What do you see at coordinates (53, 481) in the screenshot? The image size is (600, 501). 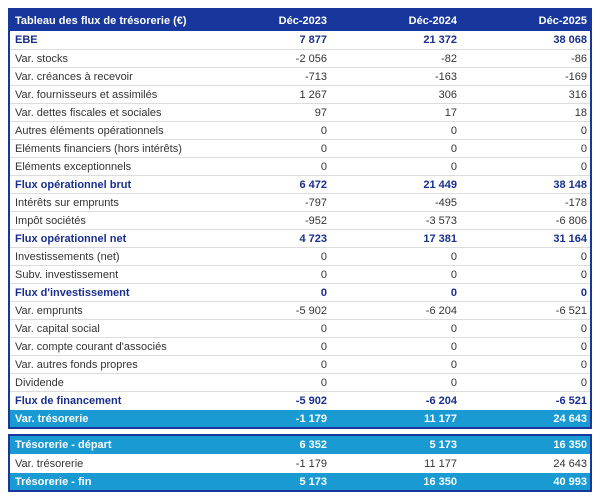 I see `row-label: Trésorerie - fin` at bounding box center [53, 481].